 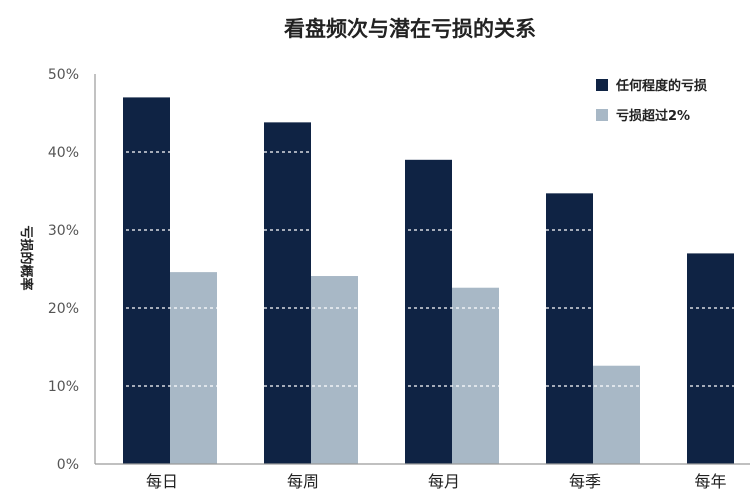 What do you see at coordinates (303, 481) in the screenshot?
I see `x-tick-label-1: 每周` at bounding box center [303, 481].